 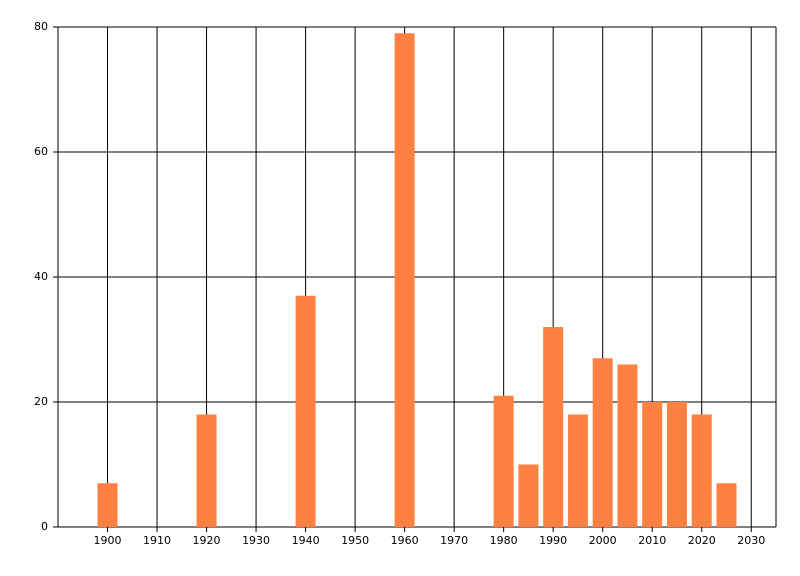 I want to click on x-tick-label: 1940, so click(x=306, y=540).